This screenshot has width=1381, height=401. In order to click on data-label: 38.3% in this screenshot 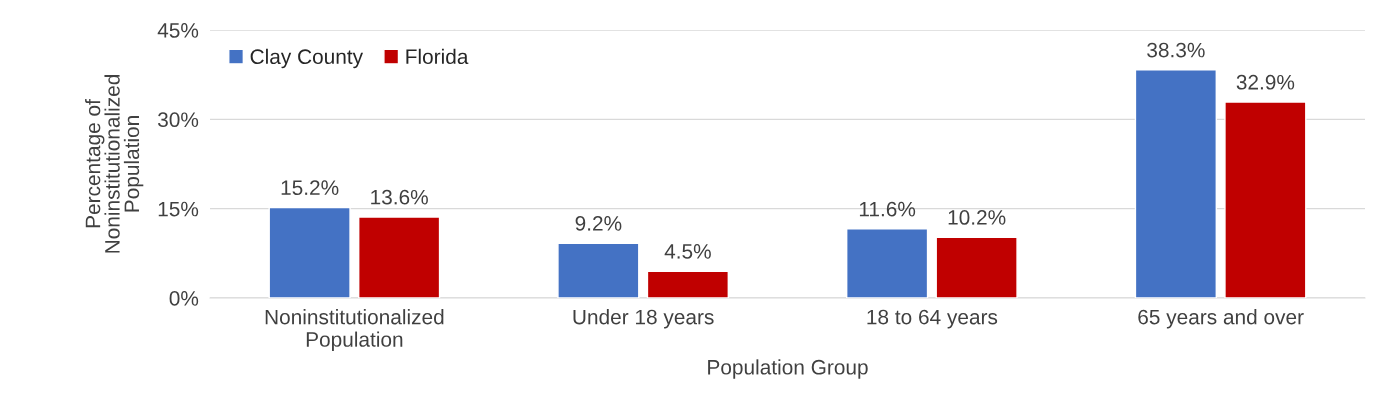, I will do `click(1176, 50)`.